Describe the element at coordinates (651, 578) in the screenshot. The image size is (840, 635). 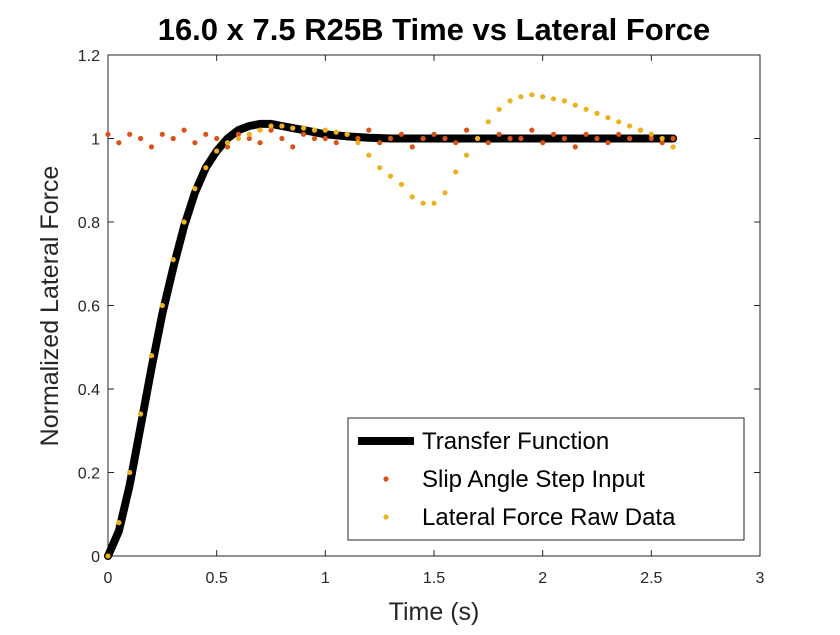
I see `x-tick-label: 2.5` at that location.